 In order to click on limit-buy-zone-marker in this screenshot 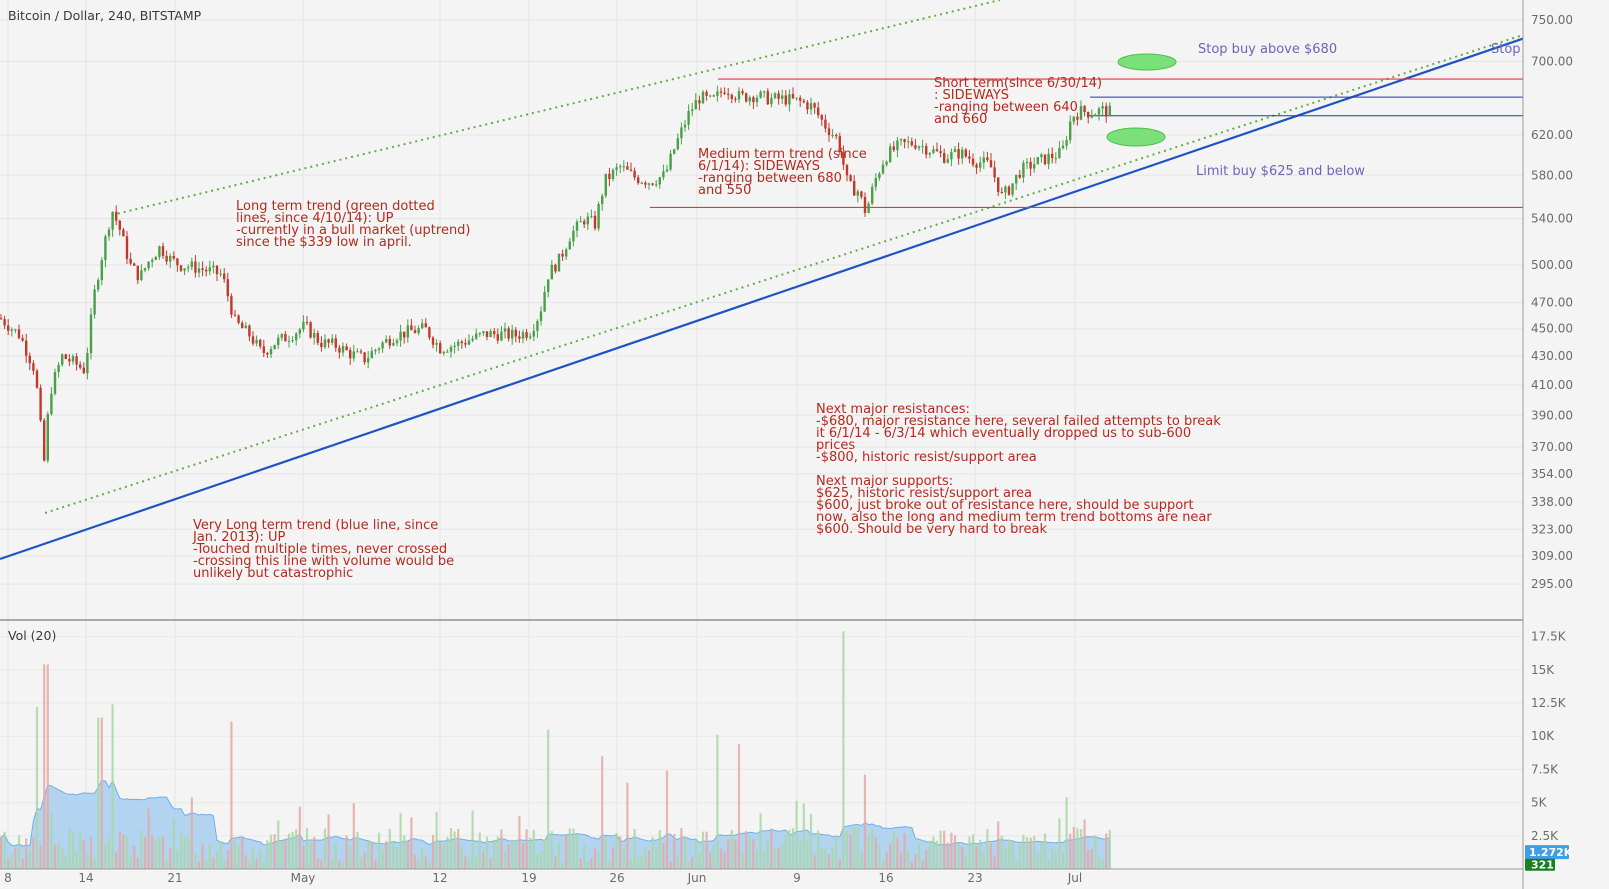, I will do `click(1136, 137)`.